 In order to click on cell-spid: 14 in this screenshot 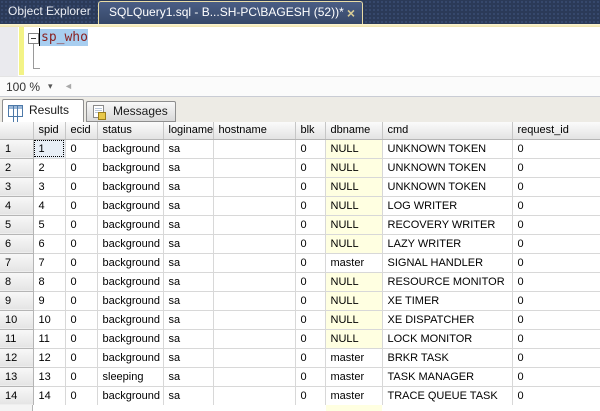, I will do `click(49, 396)`.